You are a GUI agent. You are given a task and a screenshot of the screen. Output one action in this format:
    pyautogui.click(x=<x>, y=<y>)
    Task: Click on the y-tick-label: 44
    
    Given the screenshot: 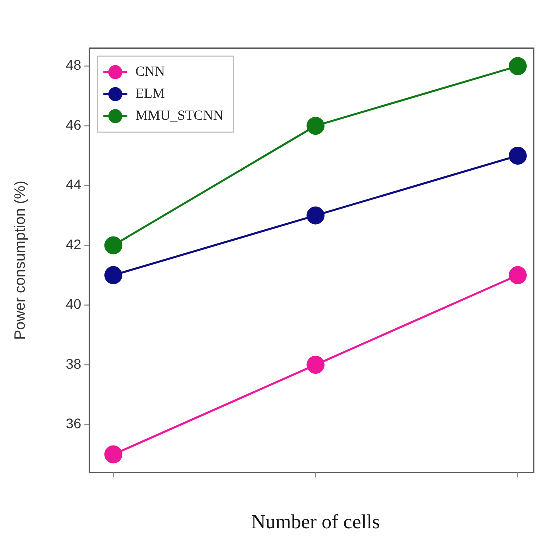 What is the action you would take?
    pyautogui.click(x=74, y=184)
    